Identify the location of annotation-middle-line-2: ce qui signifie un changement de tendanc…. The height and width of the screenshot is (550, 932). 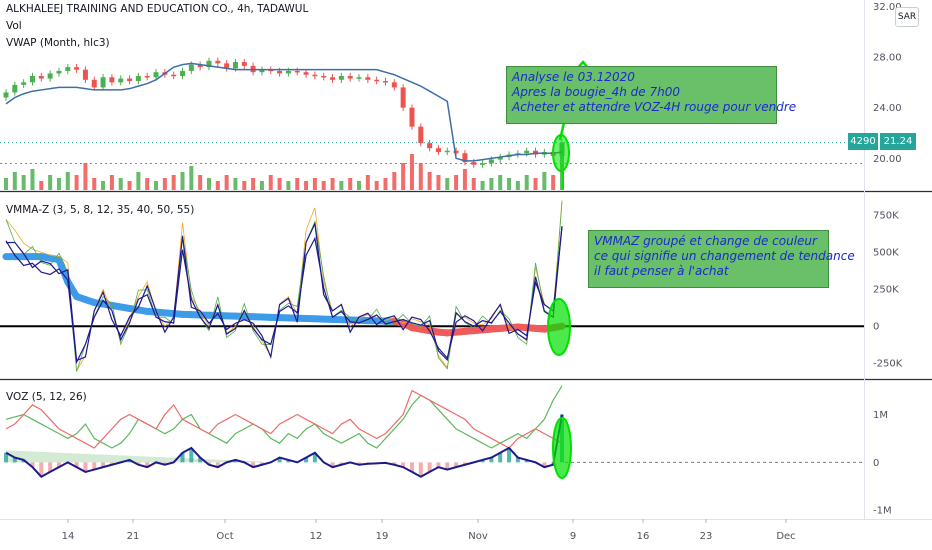
(724, 256).